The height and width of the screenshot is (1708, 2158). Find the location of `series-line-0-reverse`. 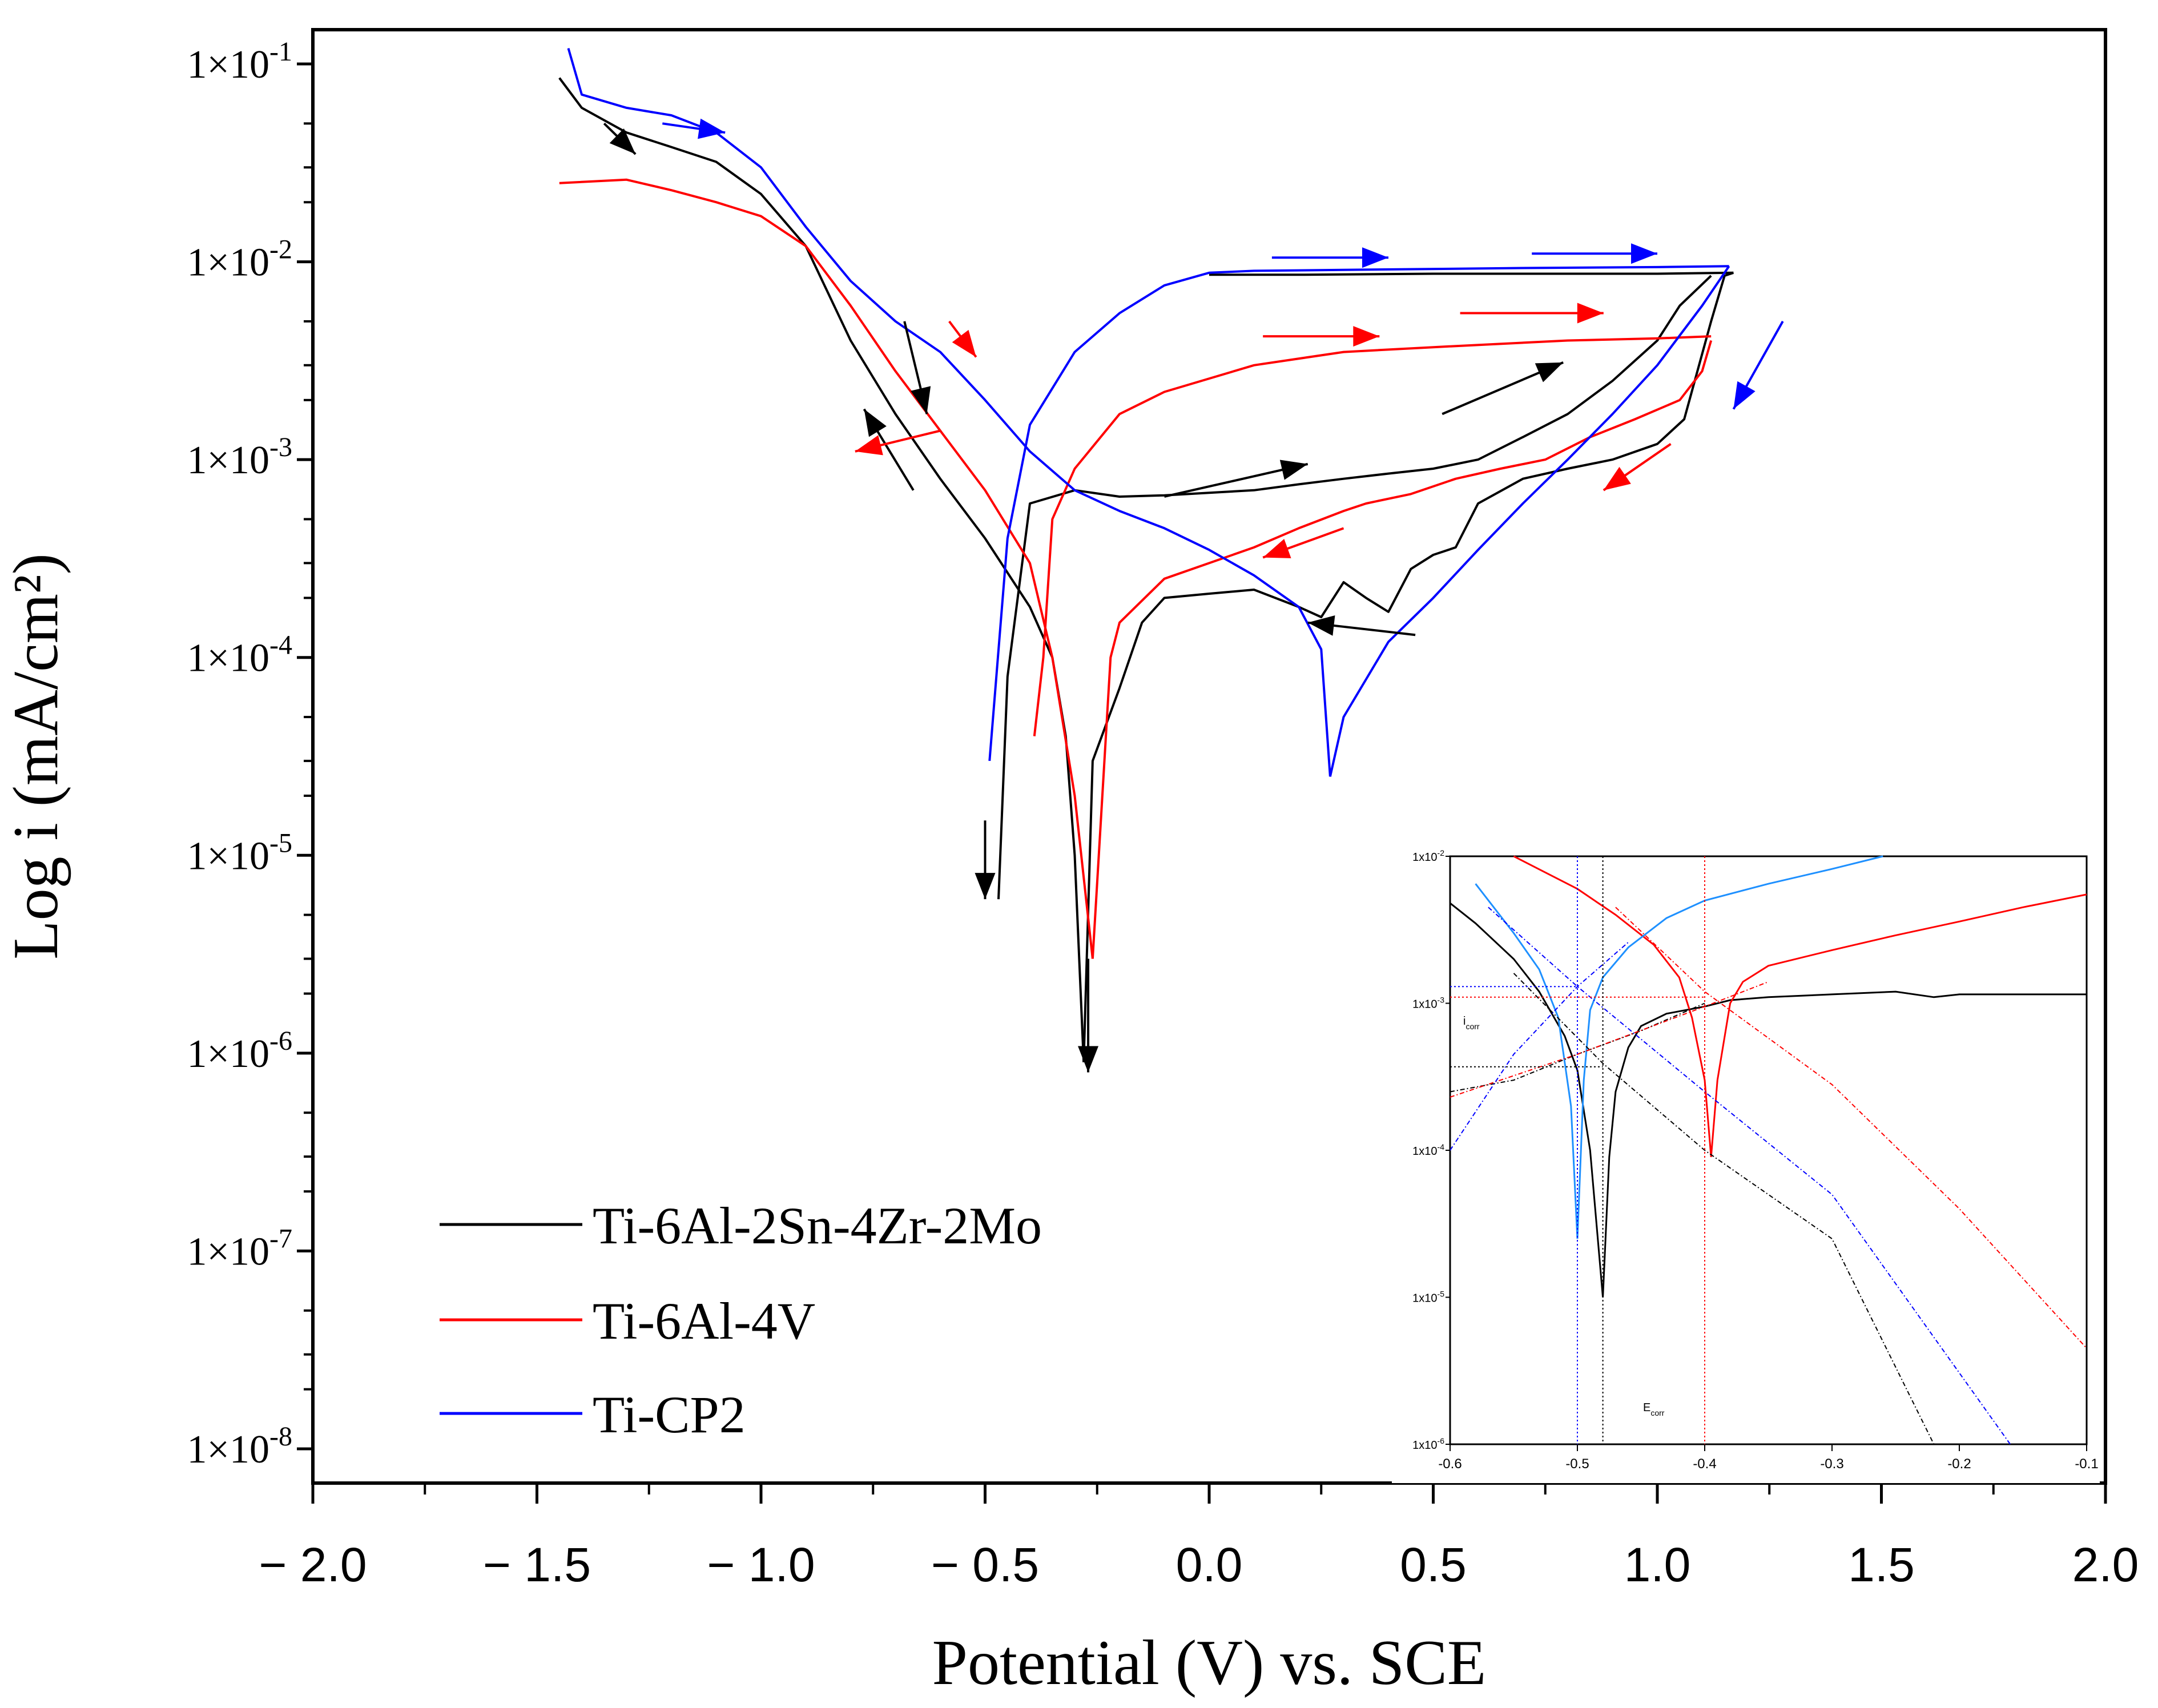

series-line-0-reverse is located at coordinates (1408, 666).